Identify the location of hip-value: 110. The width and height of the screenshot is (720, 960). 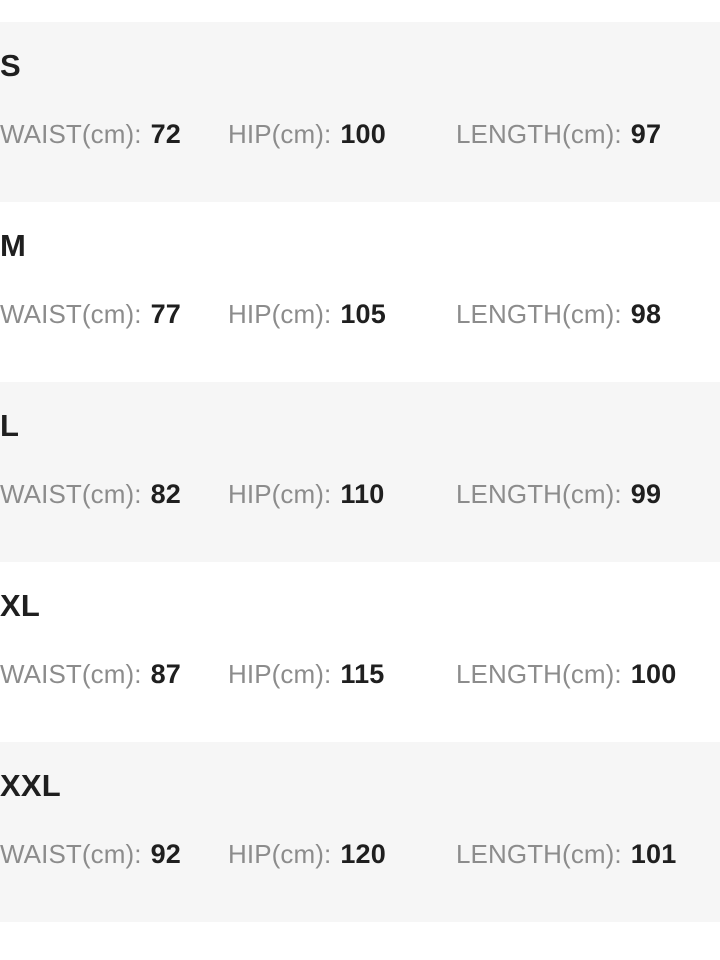
(362, 494).